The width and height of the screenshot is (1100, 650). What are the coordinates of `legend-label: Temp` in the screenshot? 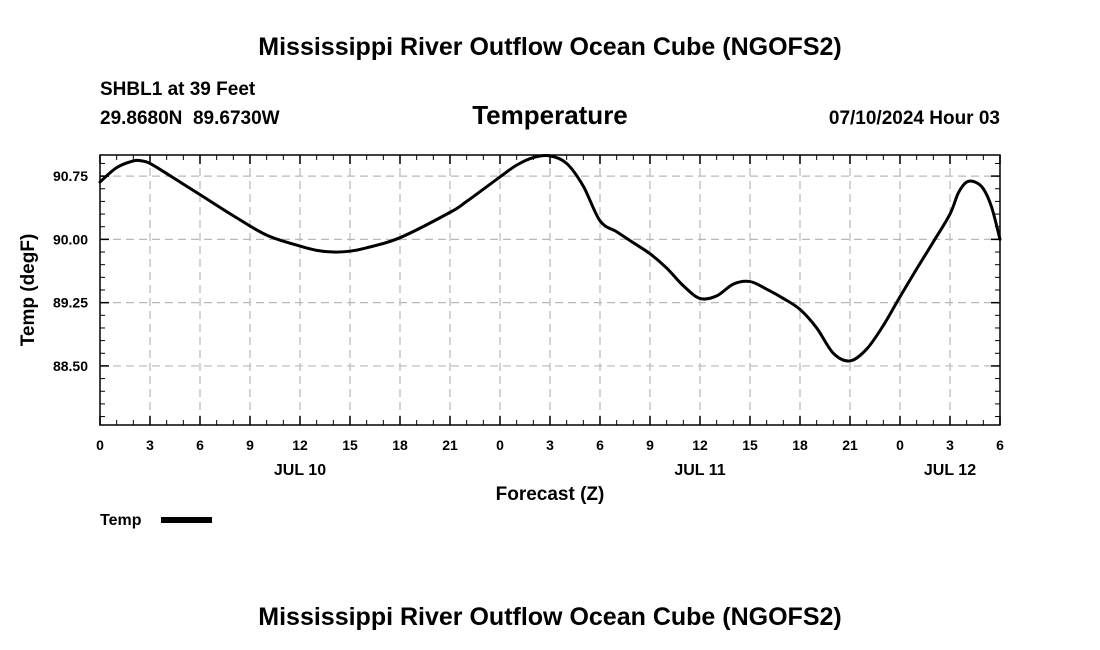 It's located at (121, 520).